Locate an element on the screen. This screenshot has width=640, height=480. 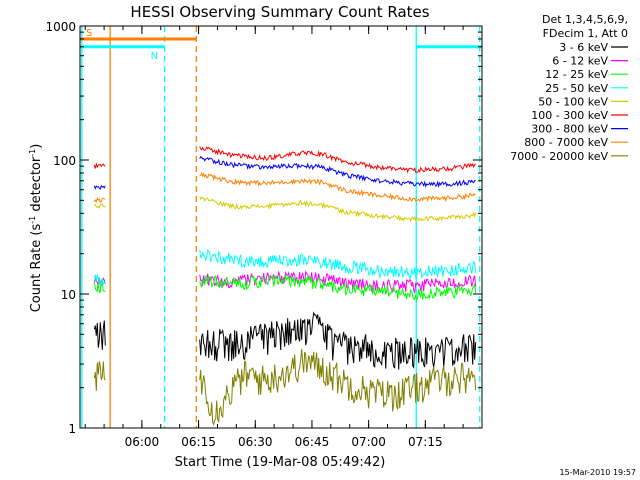
legend-label-3: 12 - 25 keV is located at coordinates (576, 74).